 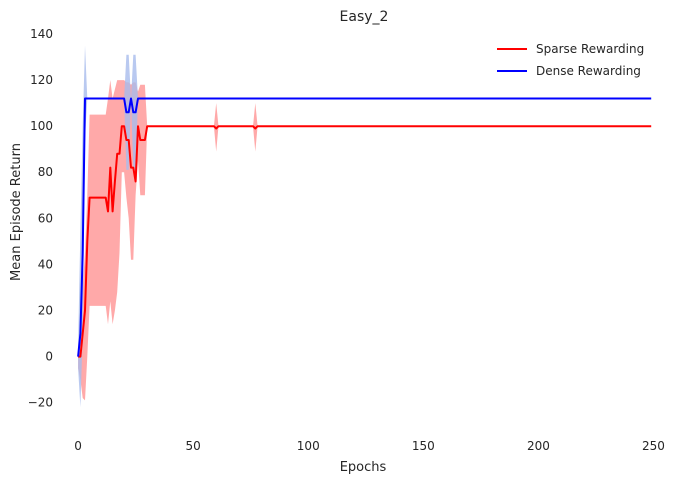 I want to click on y-tick-label: 60, so click(x=45, y=218).